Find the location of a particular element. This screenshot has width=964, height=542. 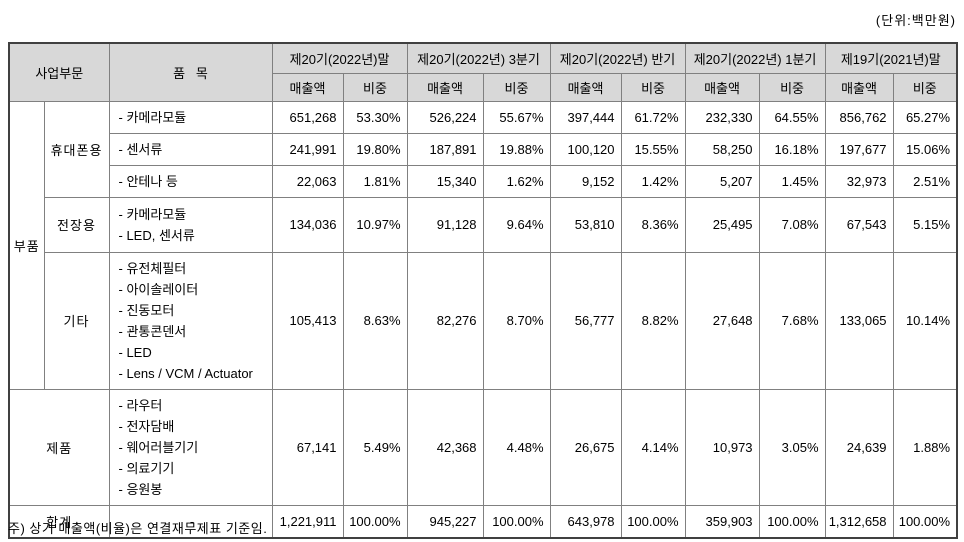

value-cell: 91,128 is located at coordinates (445, 224).